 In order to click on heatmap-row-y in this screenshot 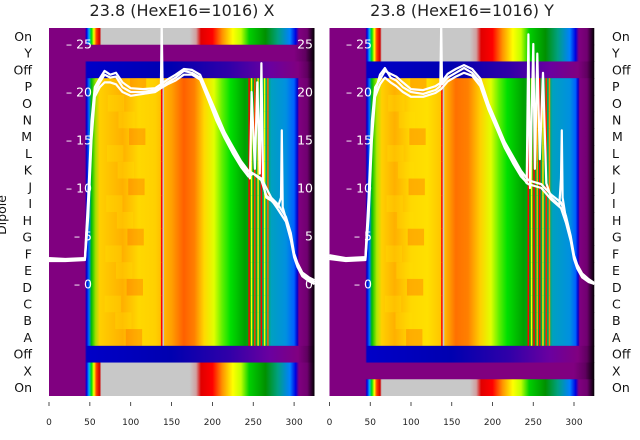, I will do `click(182, 53)`.